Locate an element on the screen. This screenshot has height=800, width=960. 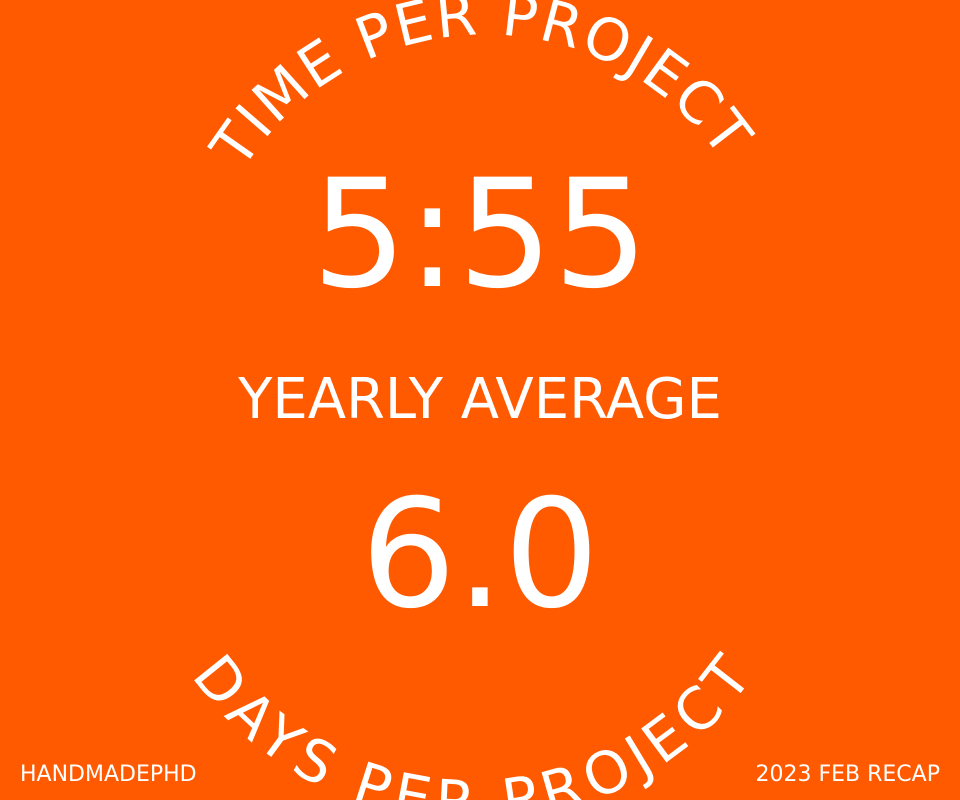
time-per-project-value: 5:55 is located at coordinates (480, 235).